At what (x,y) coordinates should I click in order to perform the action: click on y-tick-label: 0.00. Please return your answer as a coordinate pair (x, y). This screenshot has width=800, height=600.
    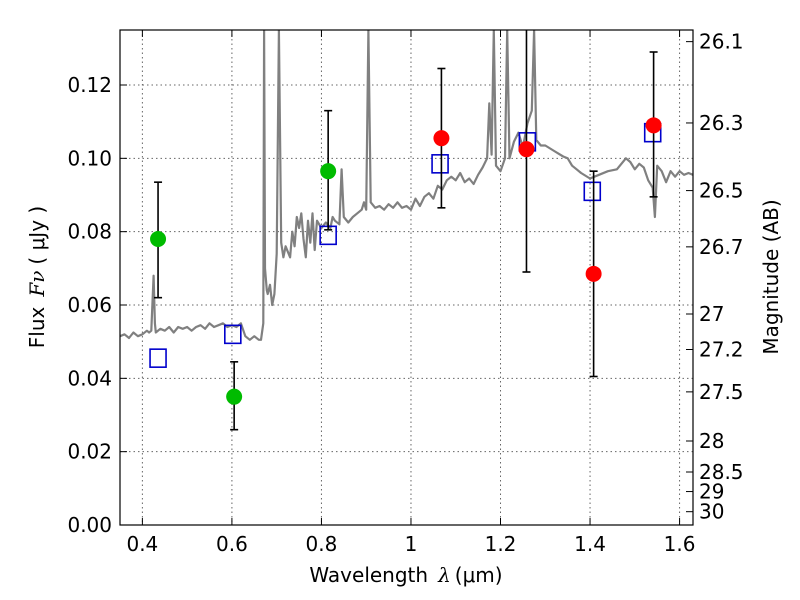
    Looking at the image, I should click on (89, 525).